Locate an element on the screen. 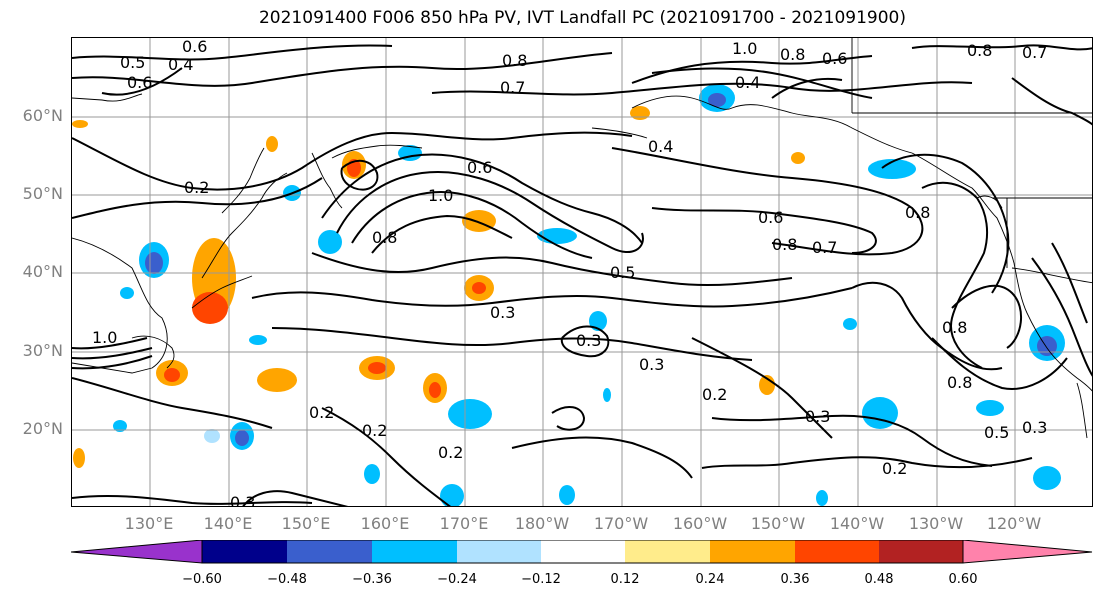 The width and height of the screenshot is (1105, 601). lon-label: 160°E is located at coordinates (385, 523).